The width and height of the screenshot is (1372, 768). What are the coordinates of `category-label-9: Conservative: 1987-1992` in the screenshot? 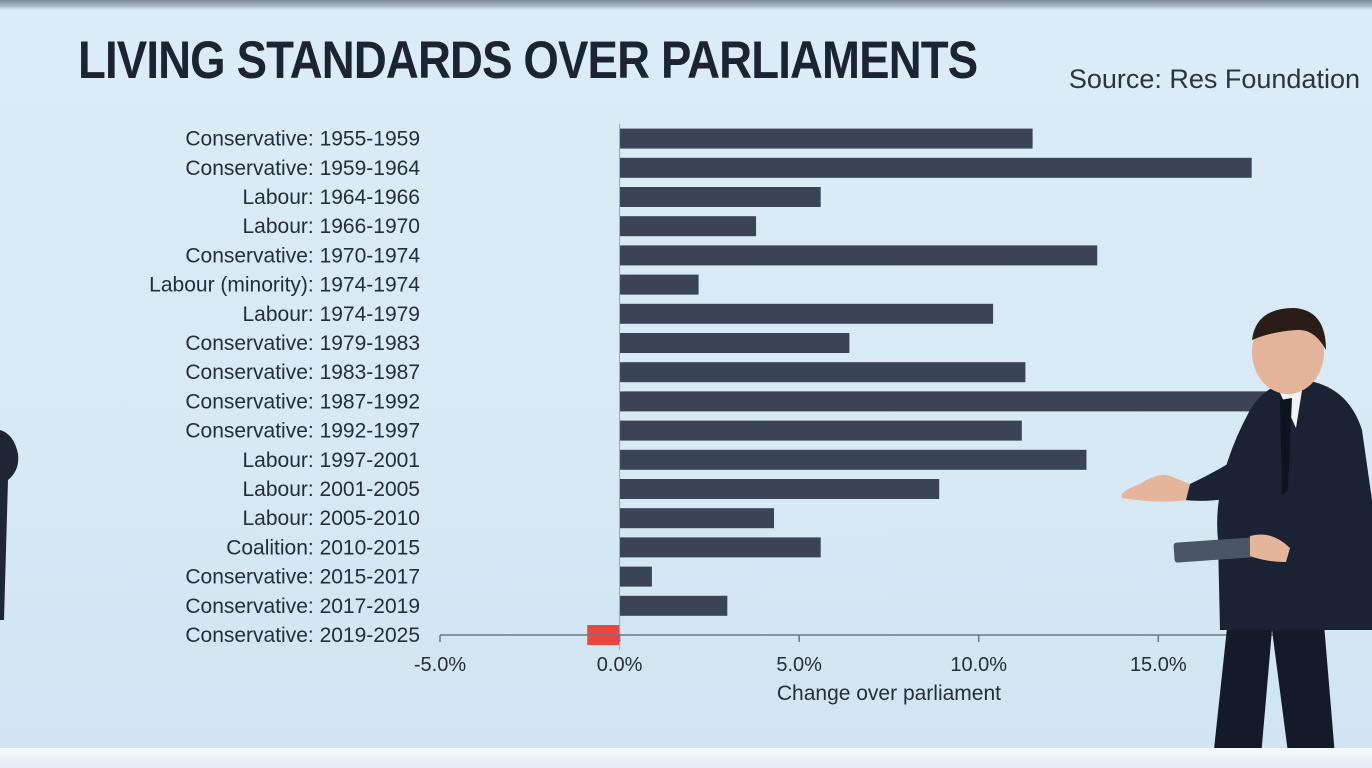 It's located at (302, 401).